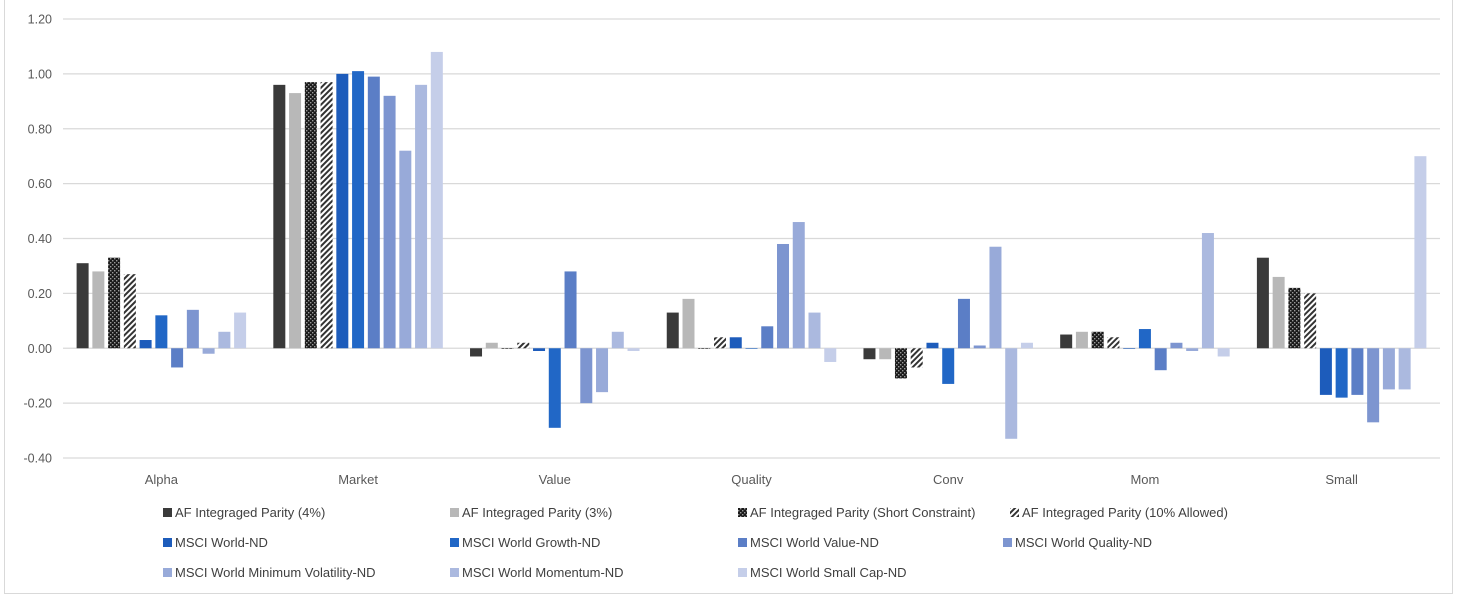 This screenshot has height=594, width=1458. I want to click on legend-item: MSCI World Minimum Volatility-ND, so click(269, 572).